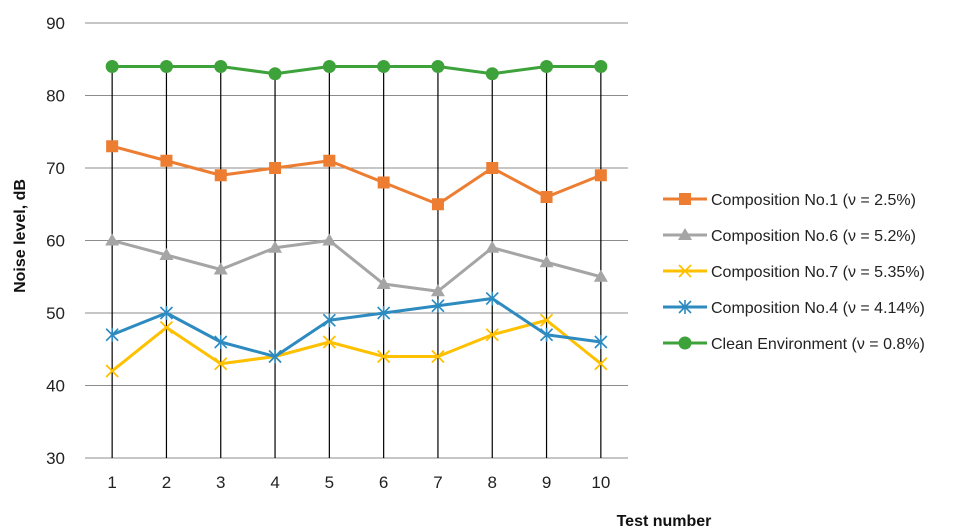 This screenshot has width=978, height=531. What do you see at coordinates (166, 482) in the screenshot?
I see `x-tick-label: 2` at bounding box center [166, 482].